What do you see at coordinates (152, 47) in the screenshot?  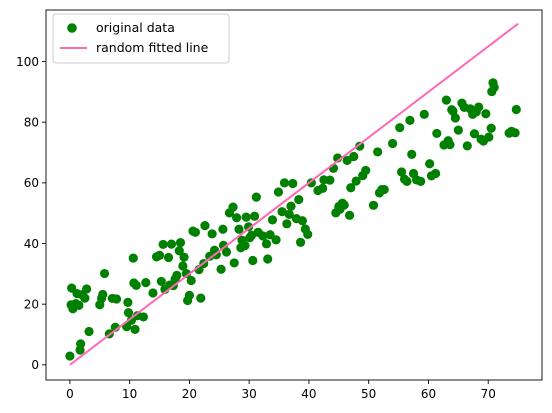 I see `legend-label-random-fitted-line: random fitted line` at bounding box center [152, 47].